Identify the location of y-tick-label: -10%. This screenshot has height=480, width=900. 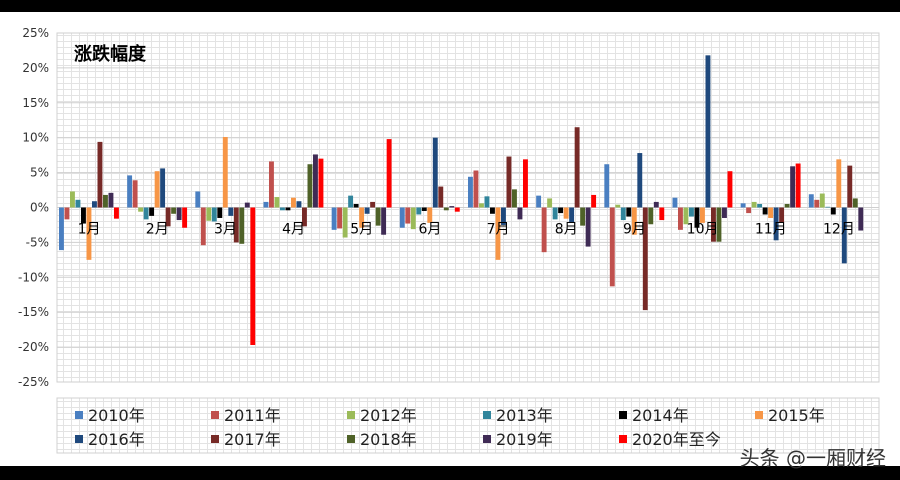
(33, 277).